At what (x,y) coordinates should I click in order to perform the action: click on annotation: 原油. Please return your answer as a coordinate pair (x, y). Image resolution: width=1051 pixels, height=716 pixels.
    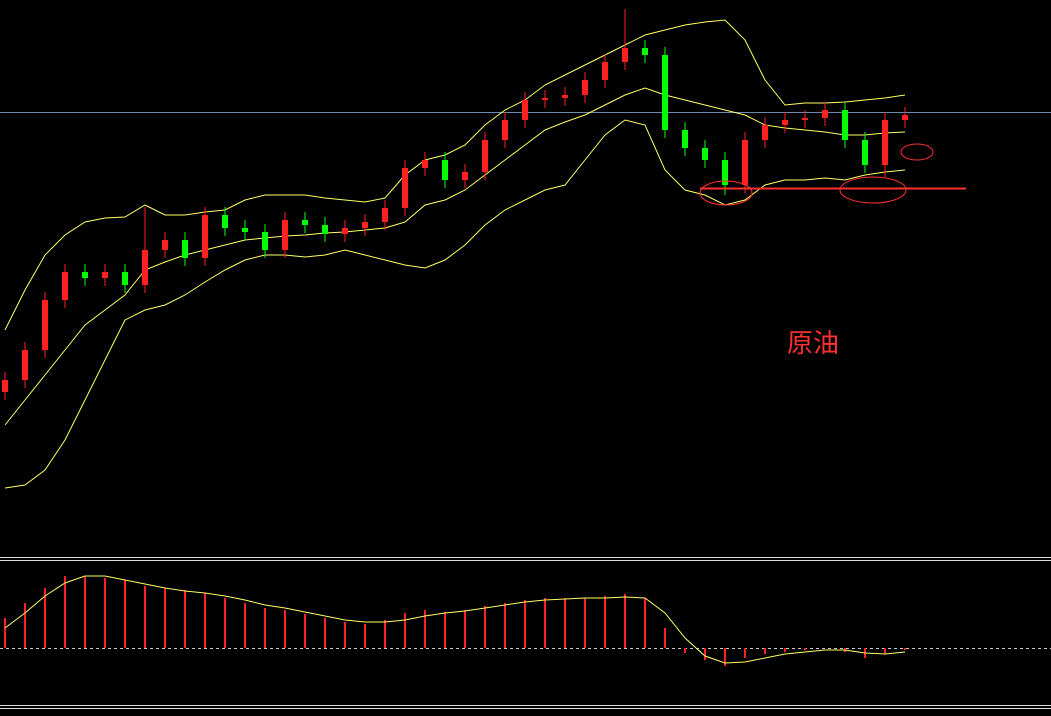
    Looking at the image, I should click on (813, 344).